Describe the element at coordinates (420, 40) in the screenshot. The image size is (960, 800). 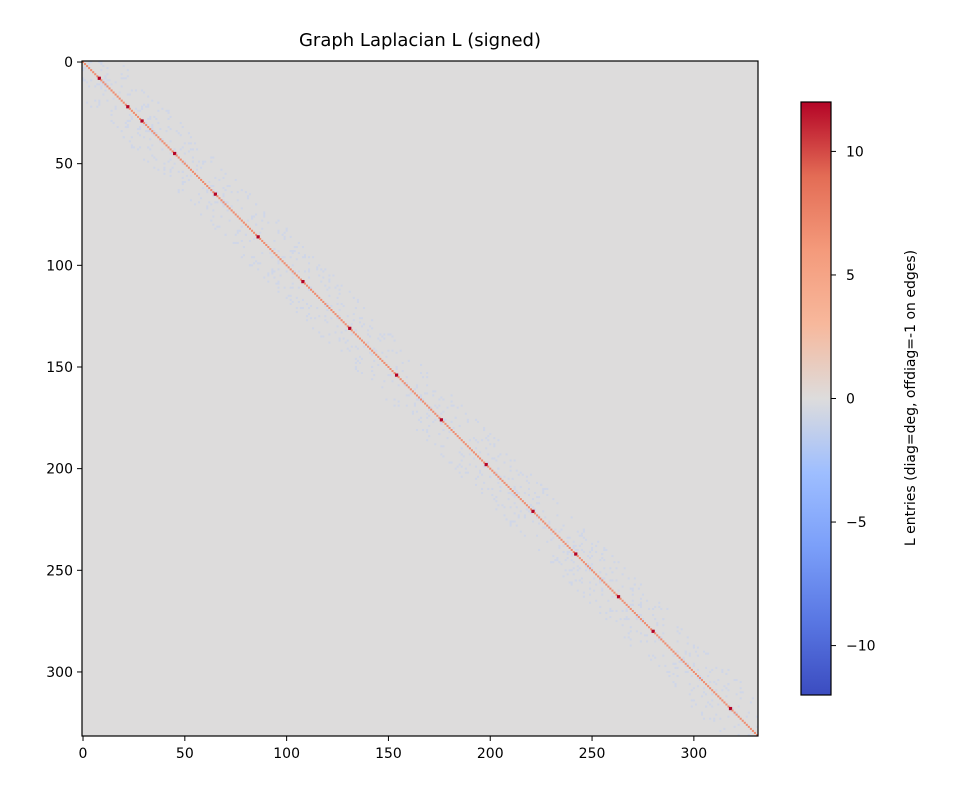
I see `chart-title: Graph Laplacian L (signed)` at that location.